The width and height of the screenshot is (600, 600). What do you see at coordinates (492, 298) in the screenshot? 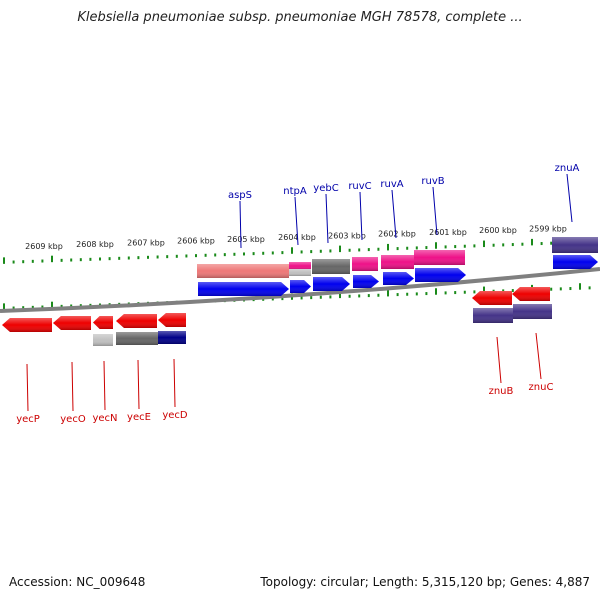
I see `gene-znuB` at bounding box center [492, 298].